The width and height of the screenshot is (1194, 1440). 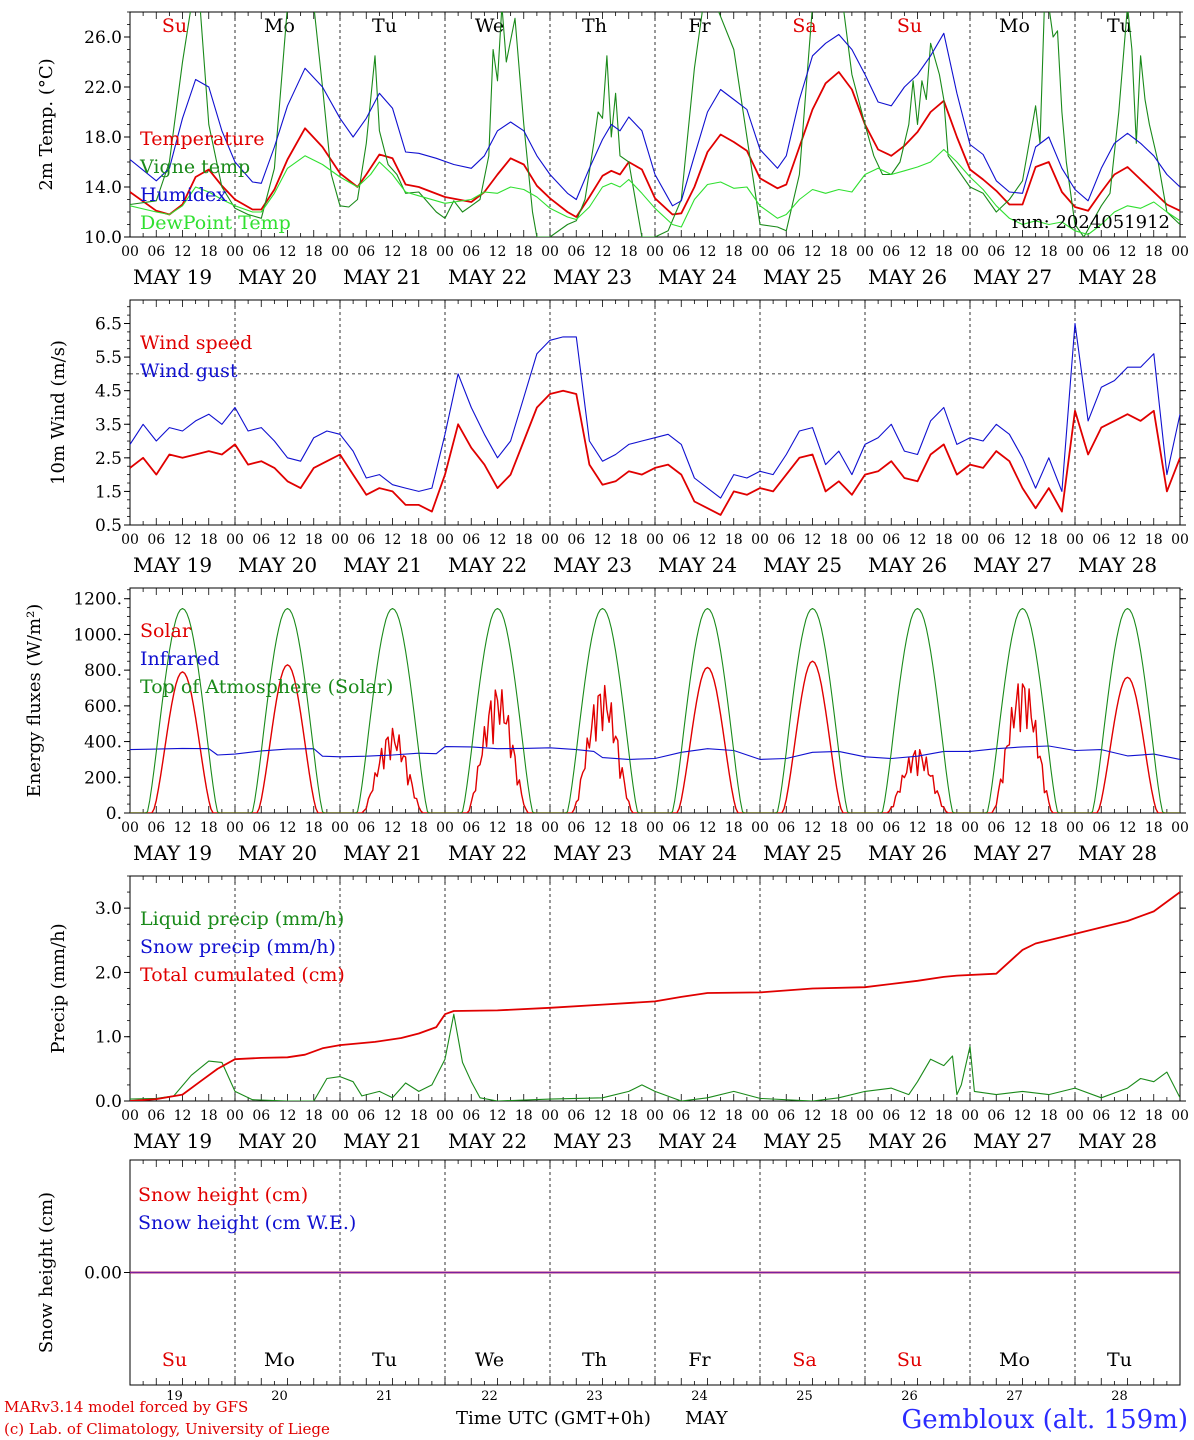 What do you see at coordinates (1117, 853) in the screenshot?
I see `date-label: MAY 28` at bounding box center [1117, 853].